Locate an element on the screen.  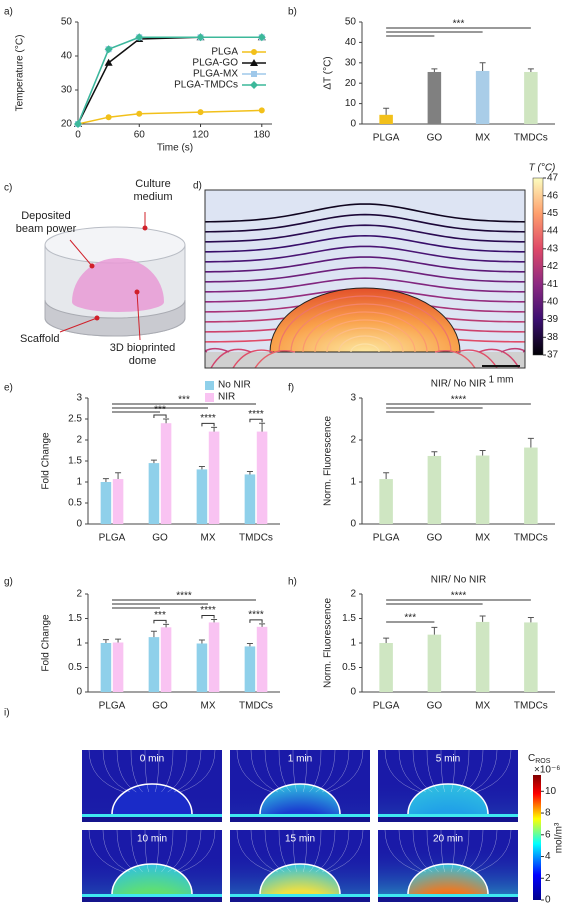
ros-map is located at coordinates (300, 786).